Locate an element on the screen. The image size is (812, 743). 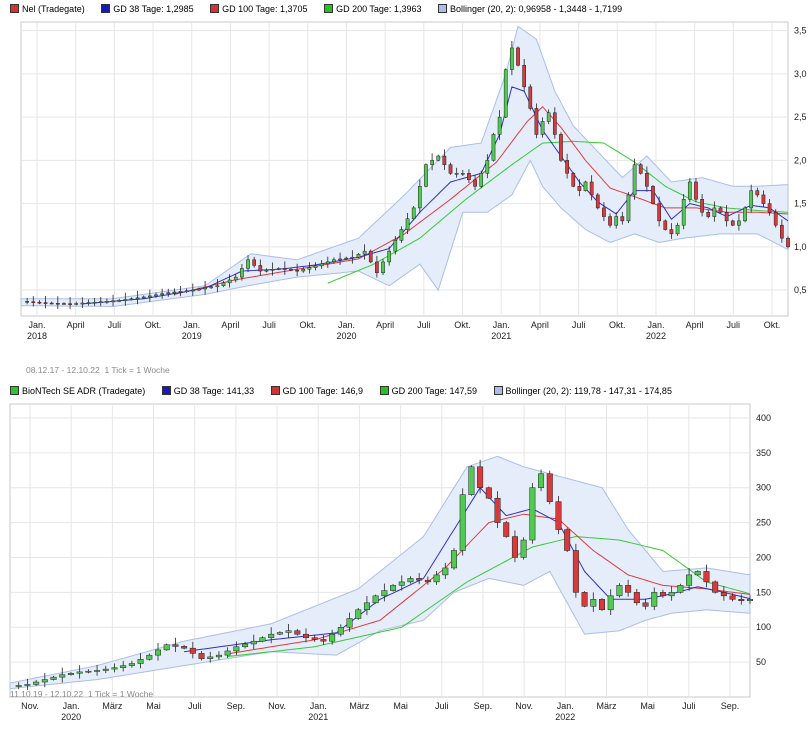
x-tick-label: Nov. is located at coordinates (277, 706).